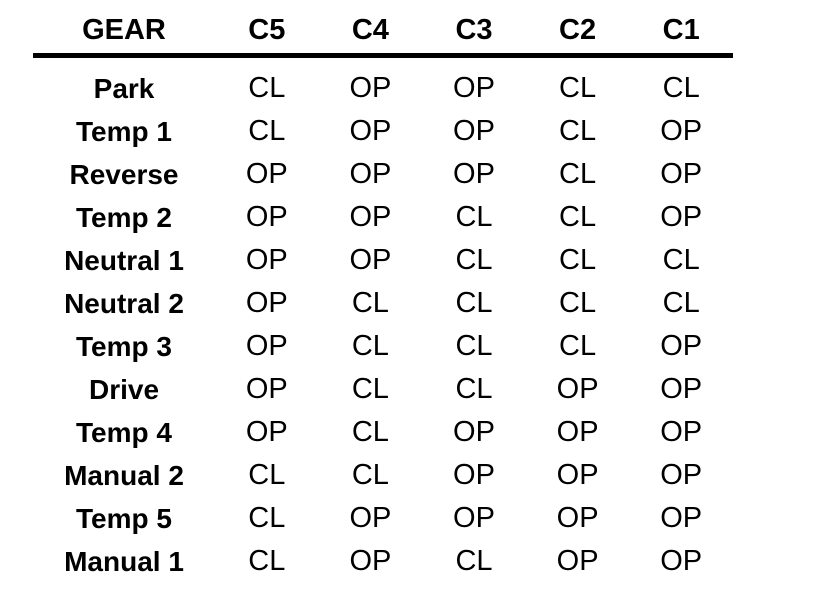  What do you see at coordinates (370, 30) in the screenshot?
I see `column-header-c4: C4` at bounding box center [370, 30].